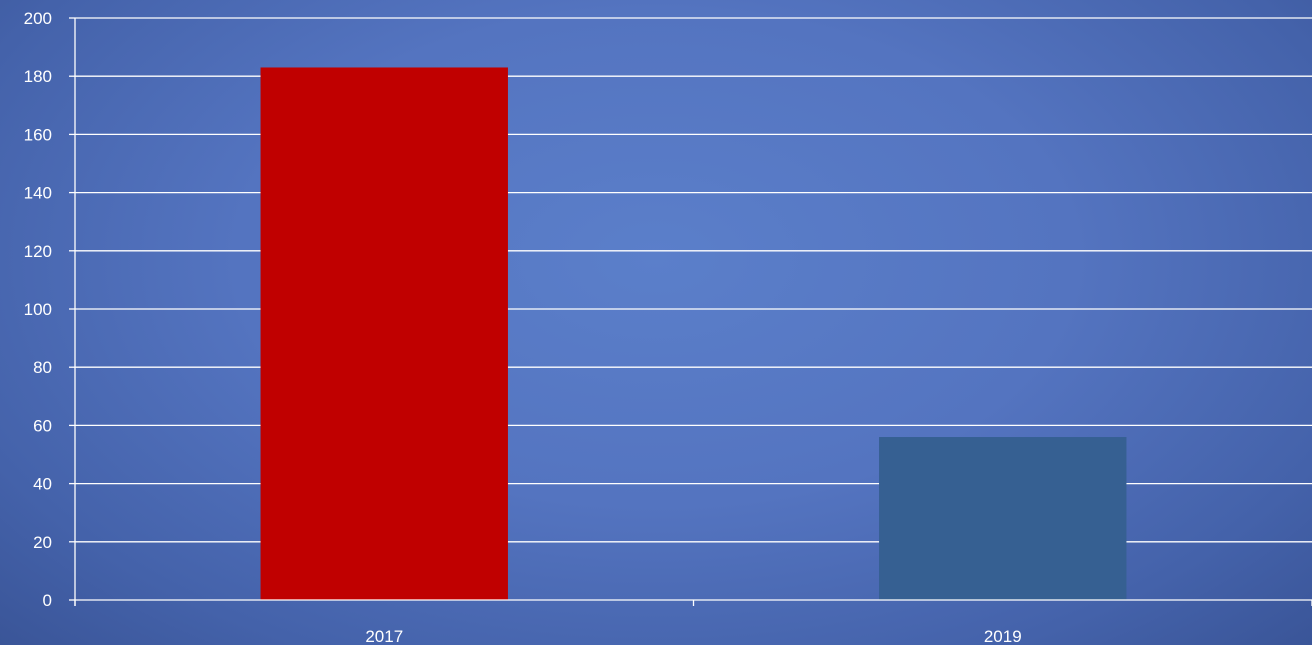 Image resolution: width=1312 pixels, height=645 pixels. What do you see at coordinates (38, 76) in the screenshot?
I see `y-tick-label: 180` at bounding box center [38, 76].